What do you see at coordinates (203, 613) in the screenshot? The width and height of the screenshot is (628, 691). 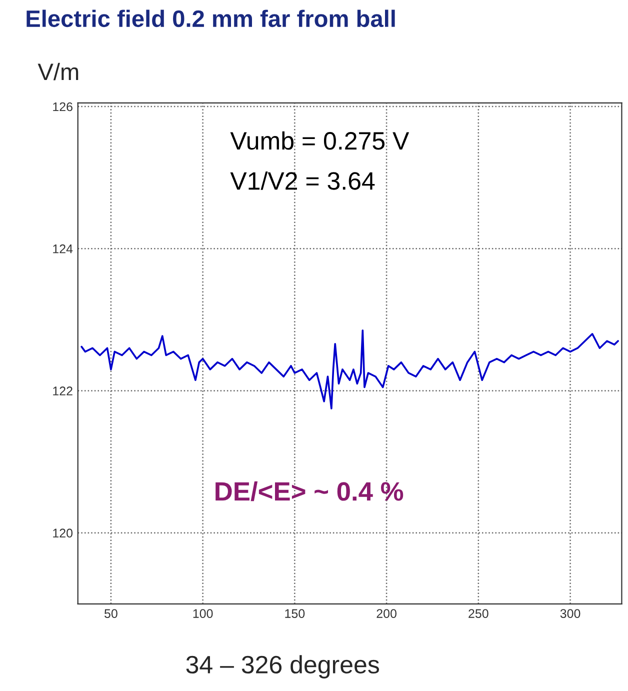 I see `x-tick-label: 100` at bounding box center [203, 613].